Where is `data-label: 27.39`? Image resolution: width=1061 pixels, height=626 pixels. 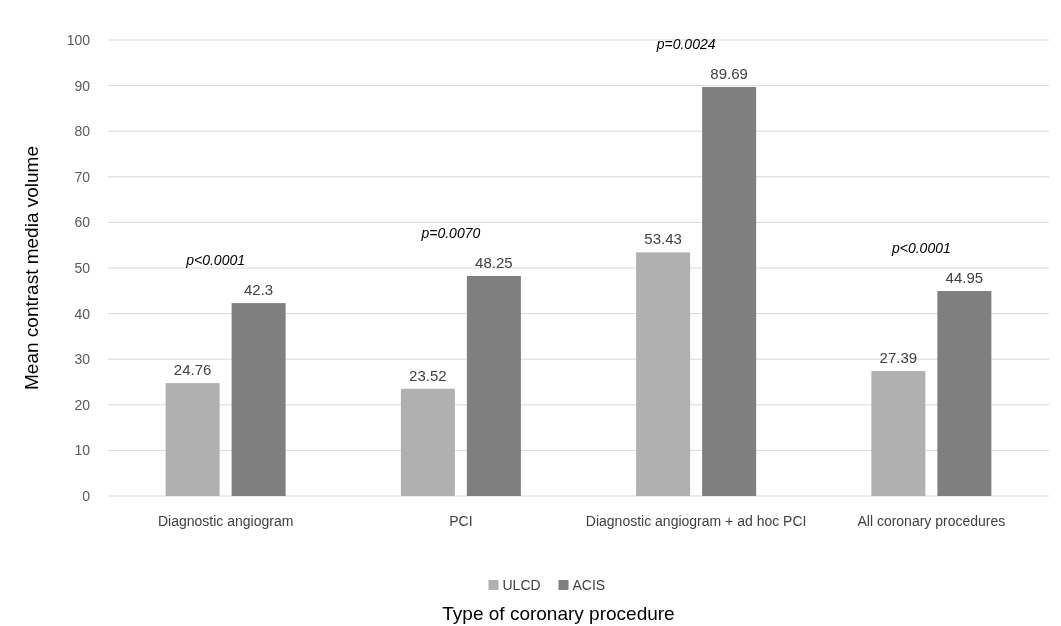 data-label: 27.39 is located at coordinates (898, 358).